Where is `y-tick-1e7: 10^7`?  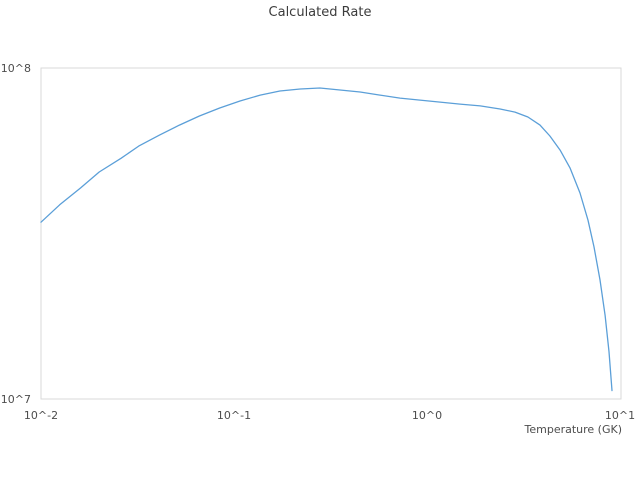 y-tick-1e7: 10^7 is located at coordinates (15, 399).